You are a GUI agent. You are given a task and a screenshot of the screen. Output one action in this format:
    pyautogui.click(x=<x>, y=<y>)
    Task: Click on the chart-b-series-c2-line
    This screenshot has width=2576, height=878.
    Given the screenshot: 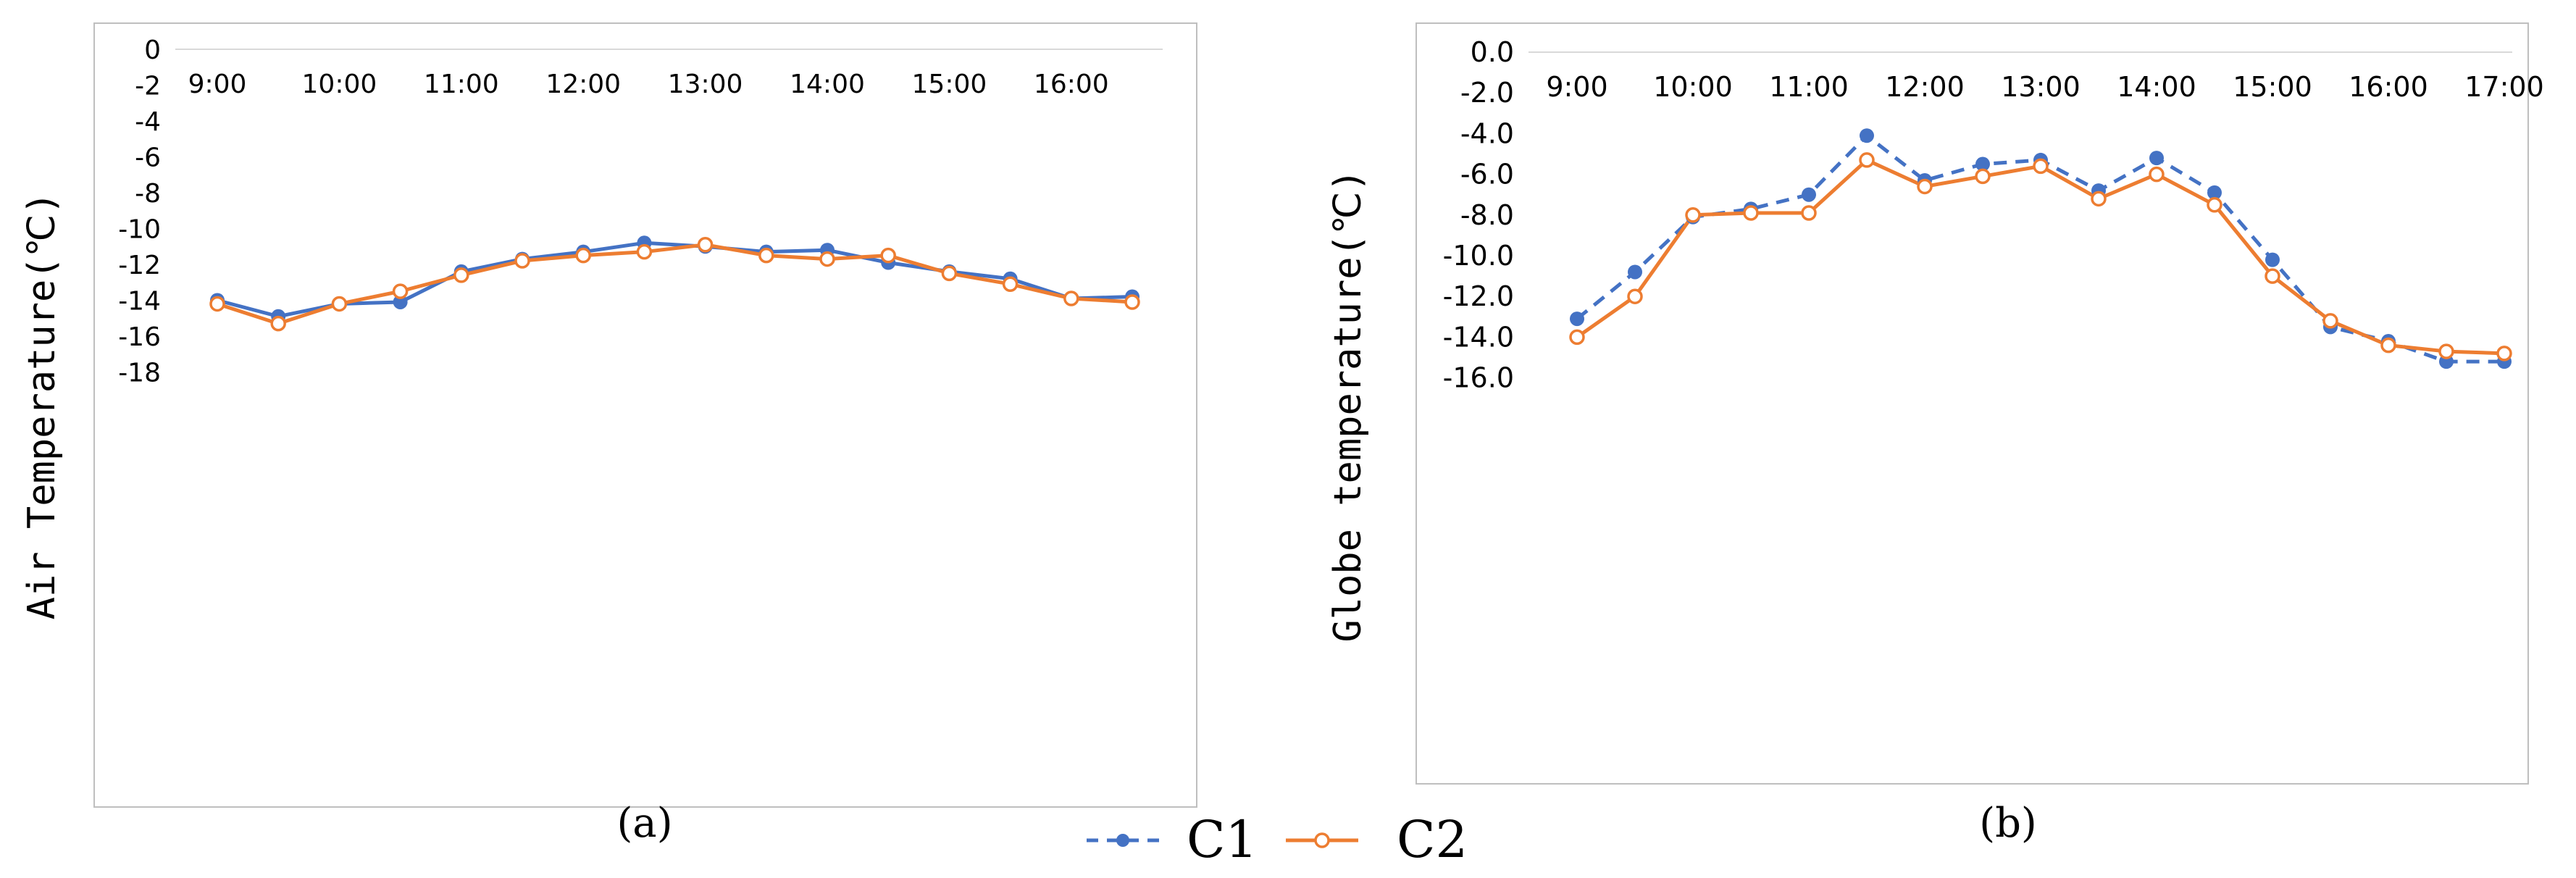 What is the action you would take?
    pyautogui.click(x=2041, y=257)
    